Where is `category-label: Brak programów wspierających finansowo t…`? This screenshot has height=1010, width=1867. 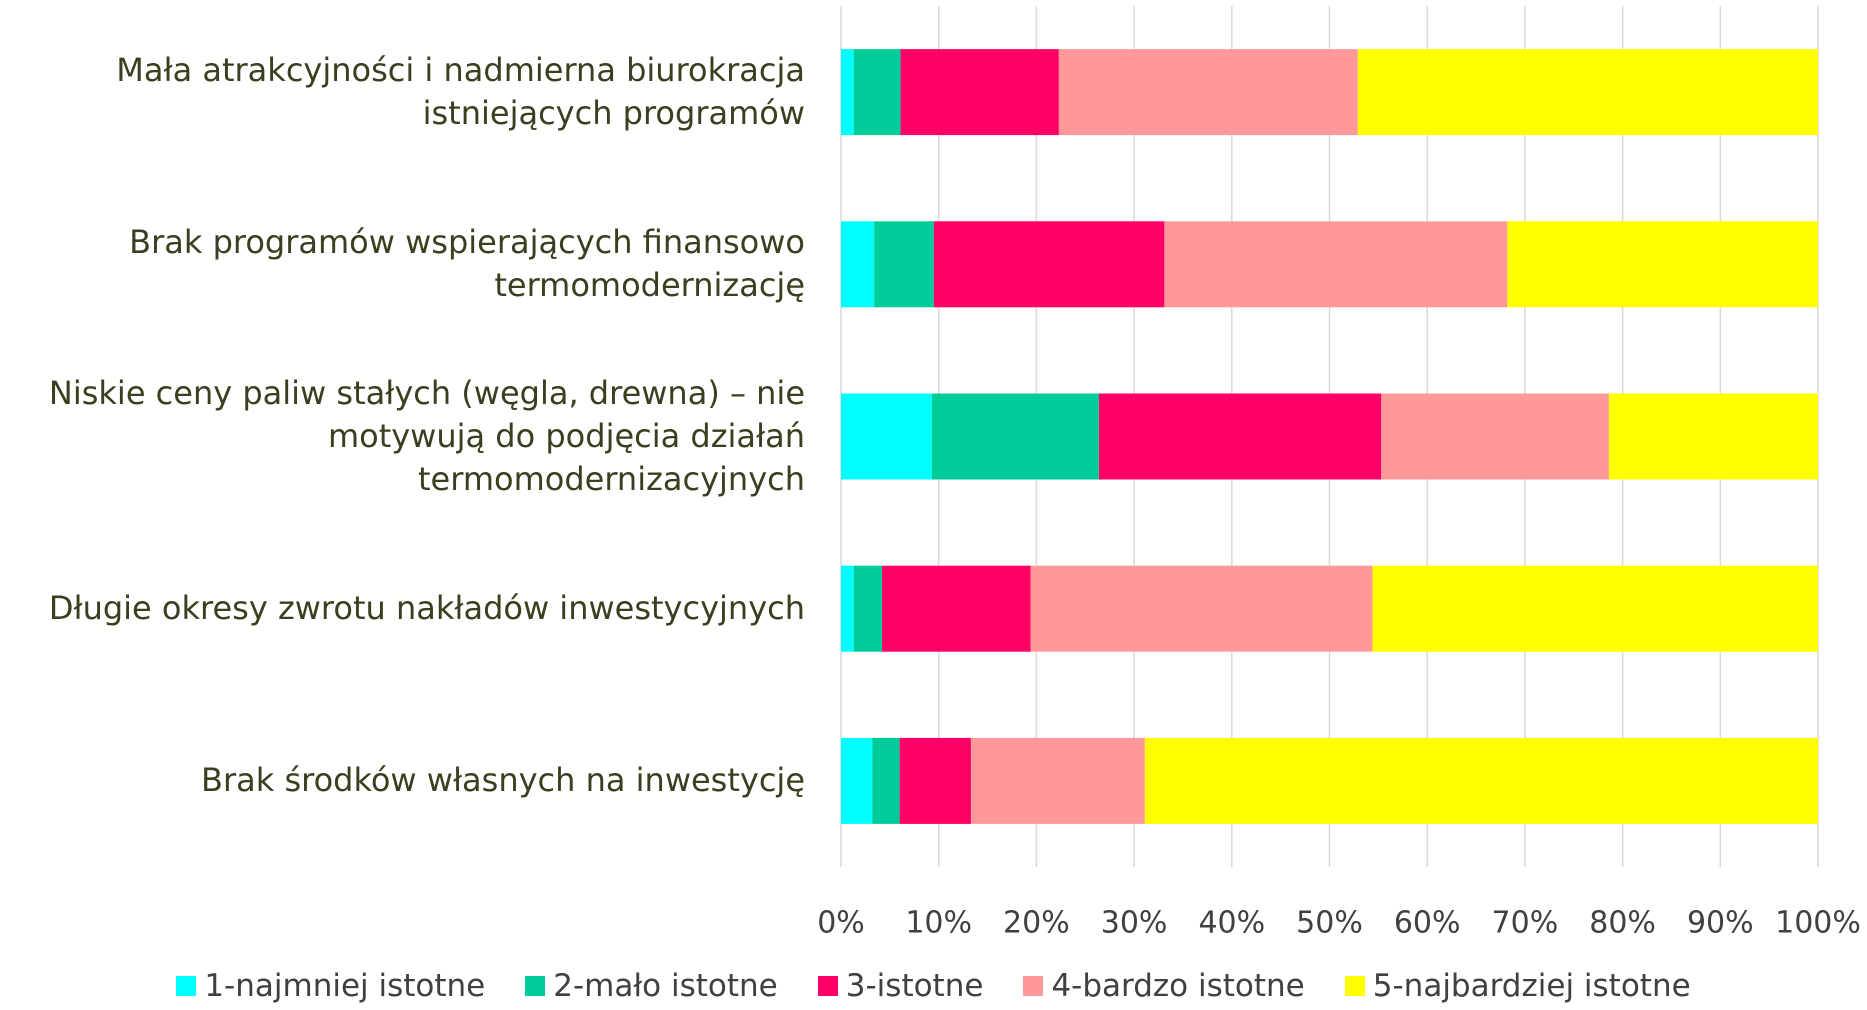
category-label: Brak programów wspierających finansowo t… is located at coordinates (467, 264).